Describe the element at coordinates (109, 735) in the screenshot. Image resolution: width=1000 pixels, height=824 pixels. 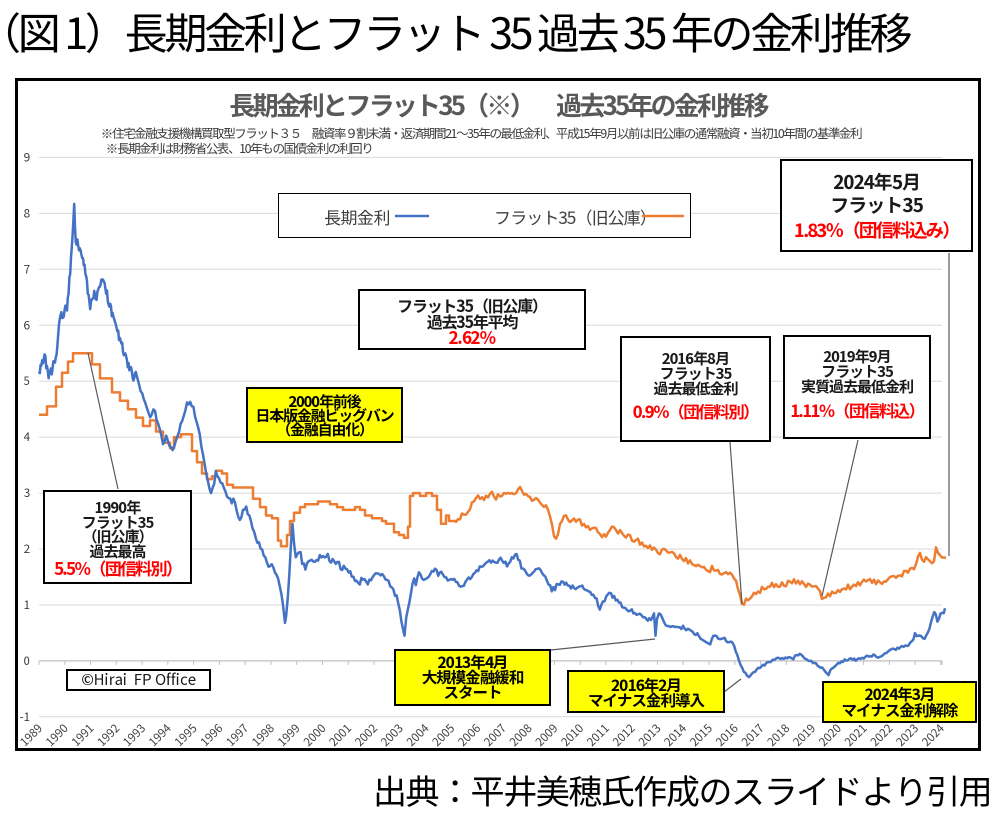
I see `svg-text: 1992` at that location.